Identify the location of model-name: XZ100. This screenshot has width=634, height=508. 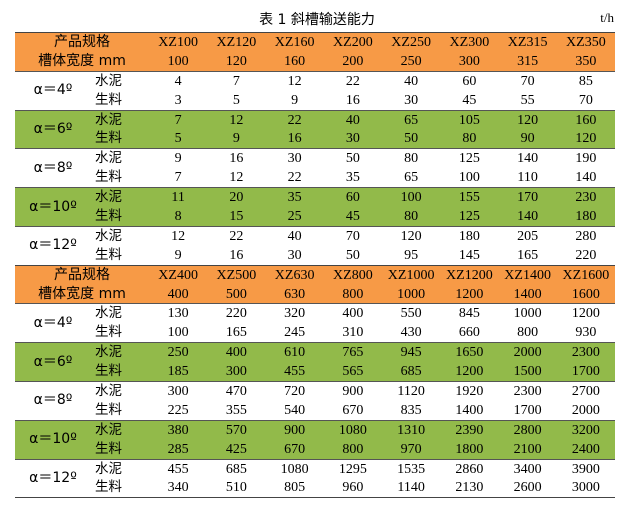
(178, 41).